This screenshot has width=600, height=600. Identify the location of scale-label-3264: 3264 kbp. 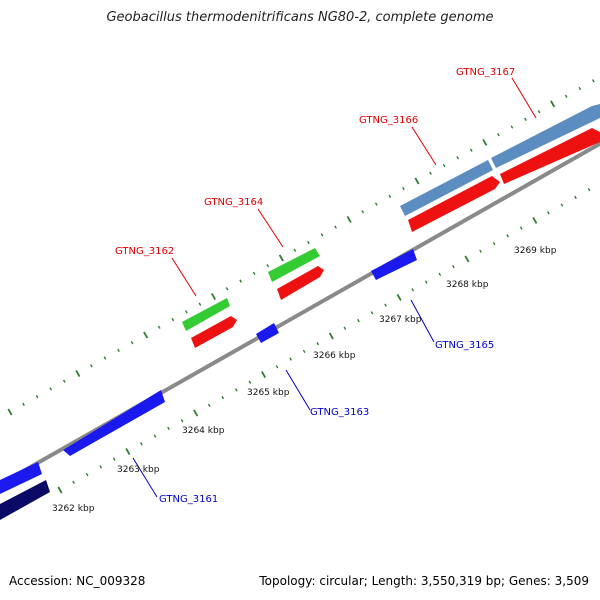
(203, 431).